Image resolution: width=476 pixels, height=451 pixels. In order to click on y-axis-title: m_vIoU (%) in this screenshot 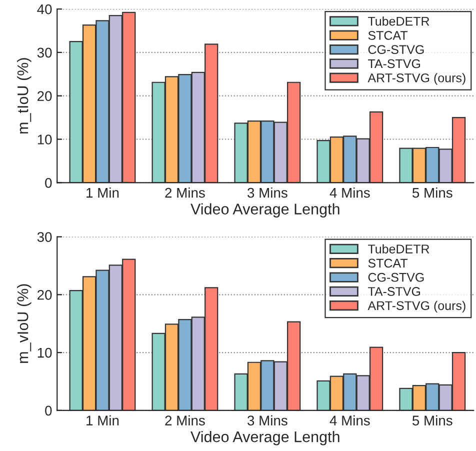, I will do `click(24, 323)`.